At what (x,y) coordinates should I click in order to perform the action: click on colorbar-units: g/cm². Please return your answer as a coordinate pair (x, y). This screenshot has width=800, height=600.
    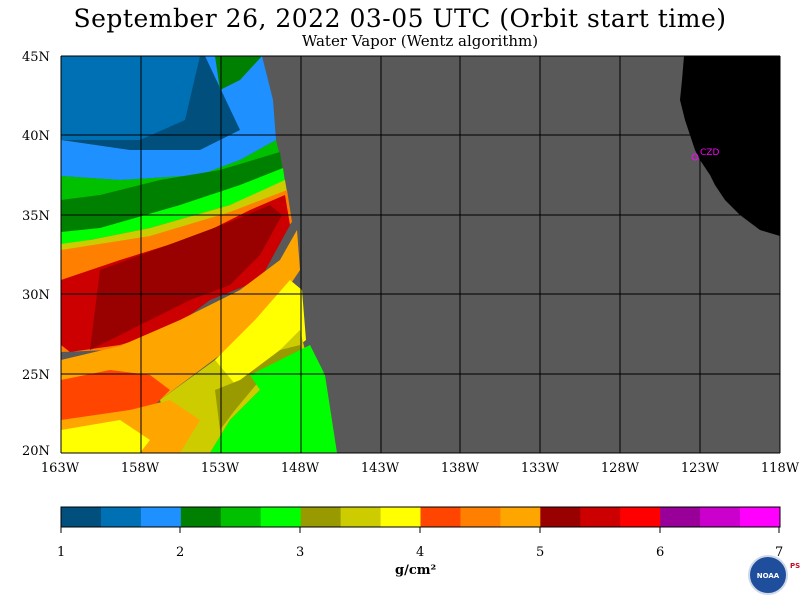
    Looking at the image, I should click on (416, 570).